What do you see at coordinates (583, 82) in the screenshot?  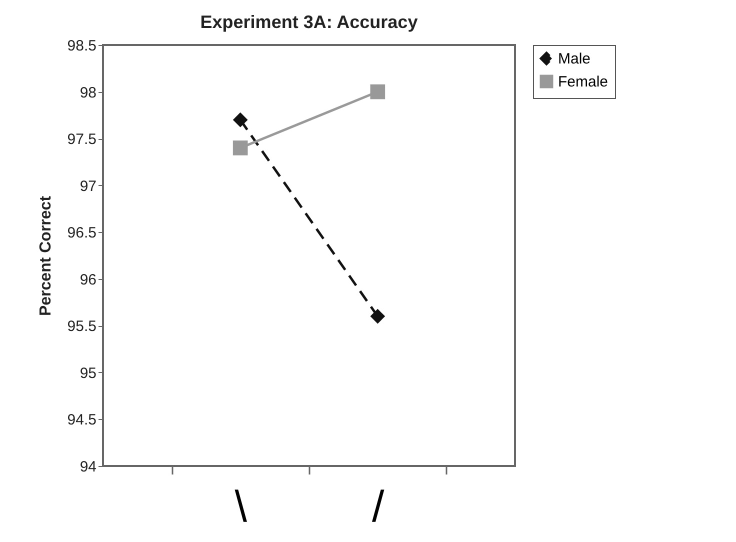 I see `legend-label: Female` at bounding box center [583, 82].